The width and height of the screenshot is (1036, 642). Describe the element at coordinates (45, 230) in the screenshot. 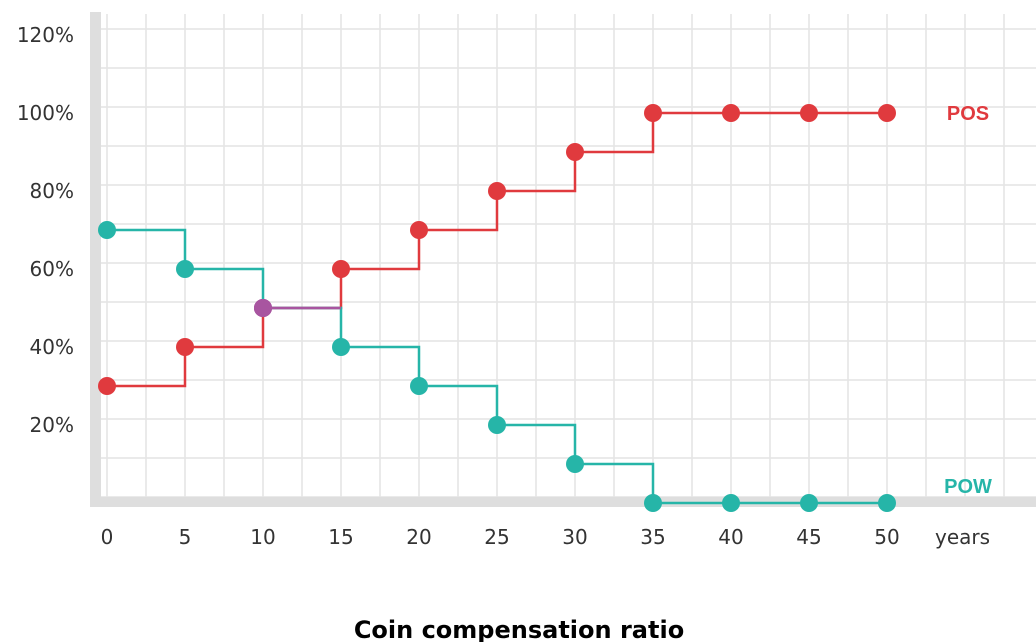

I see `y-axis-ticks: 20% 40% 60% 80% 100% 120%` at that location.